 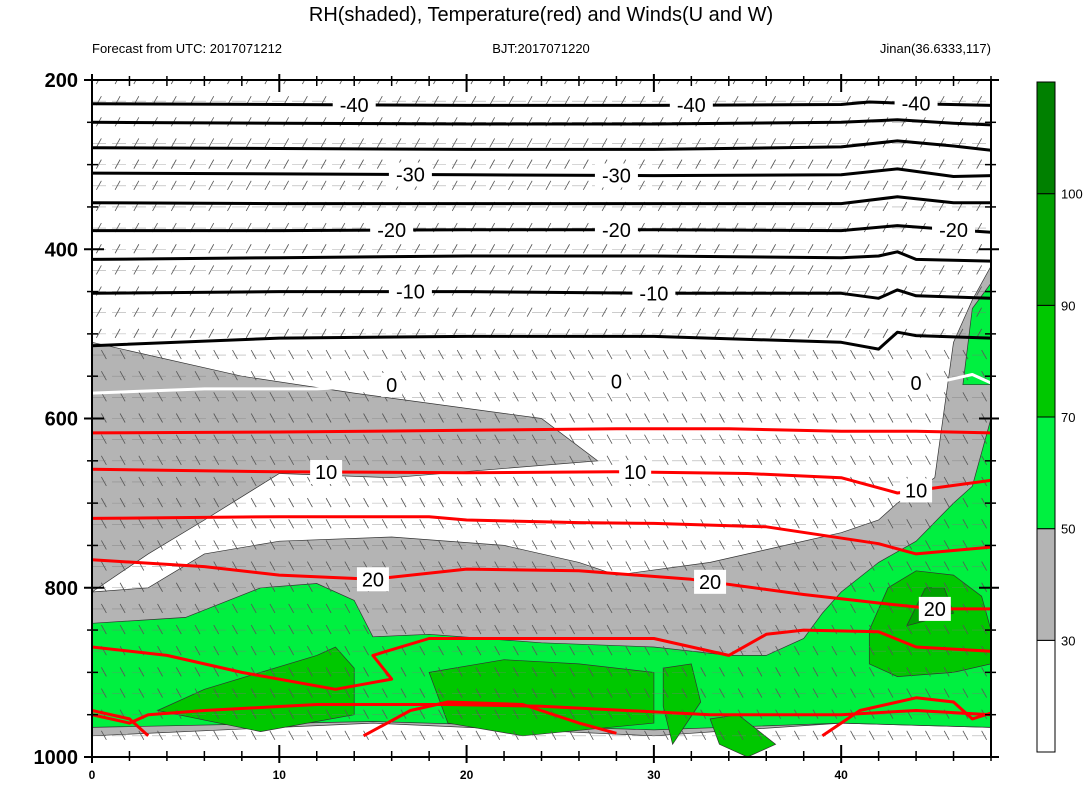 What do you see at coordinates (61, 81) in the screenshot?
I see `y-tick-label: 200` at bounding box center [61, 81].